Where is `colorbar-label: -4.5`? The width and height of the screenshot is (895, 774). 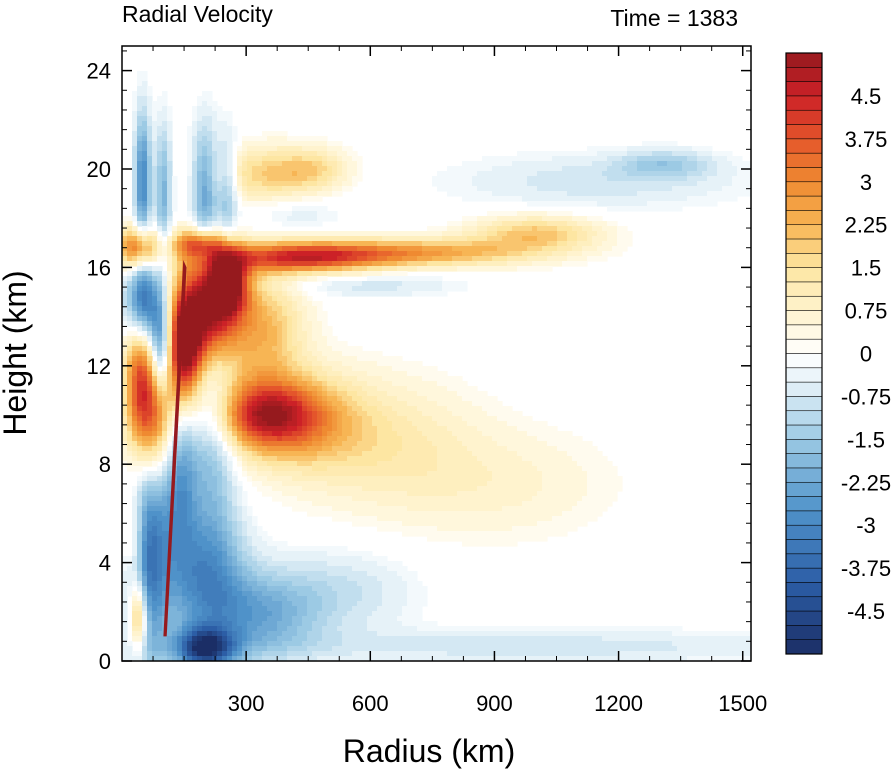 colorbar-label: -4.5 is located at coordinates (866, 611).